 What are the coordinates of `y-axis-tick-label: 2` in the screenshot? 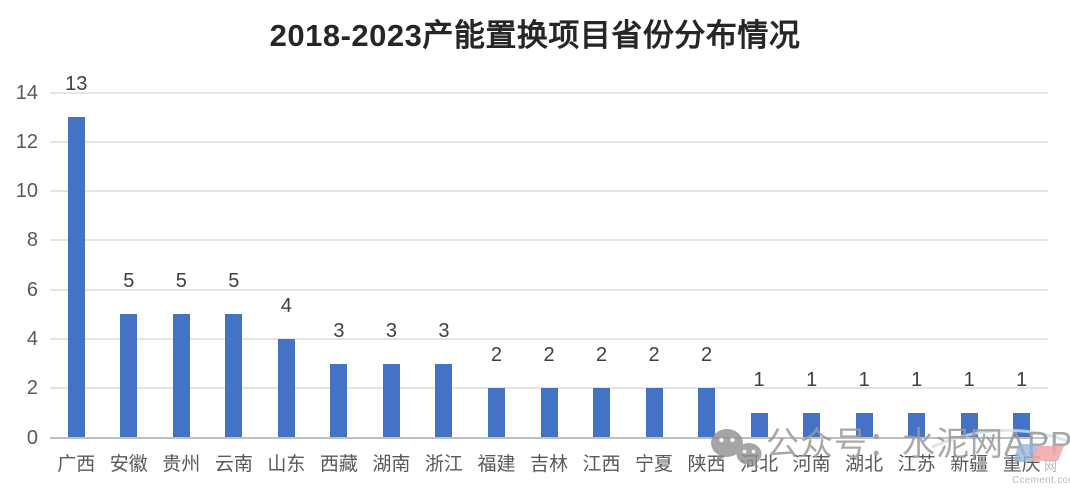 It's located at (32, 388).